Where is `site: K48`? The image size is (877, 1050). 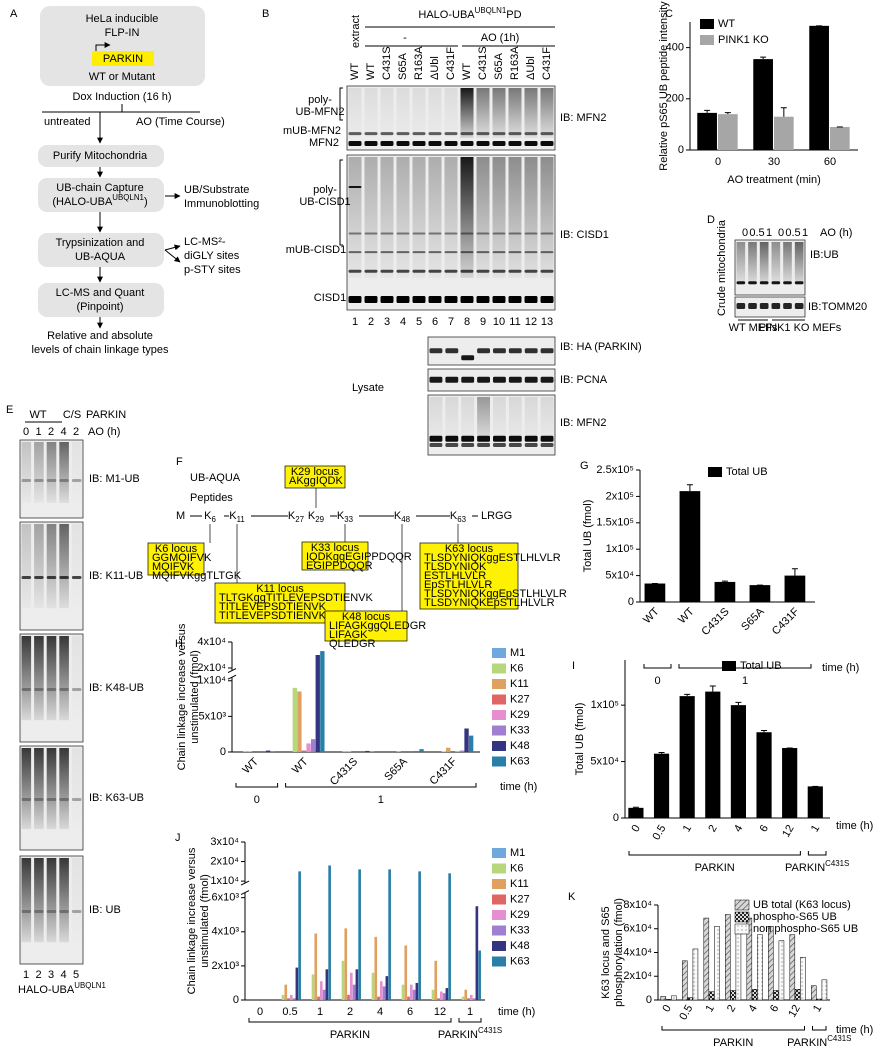 site: K48 is located at coordinates (402, 517).